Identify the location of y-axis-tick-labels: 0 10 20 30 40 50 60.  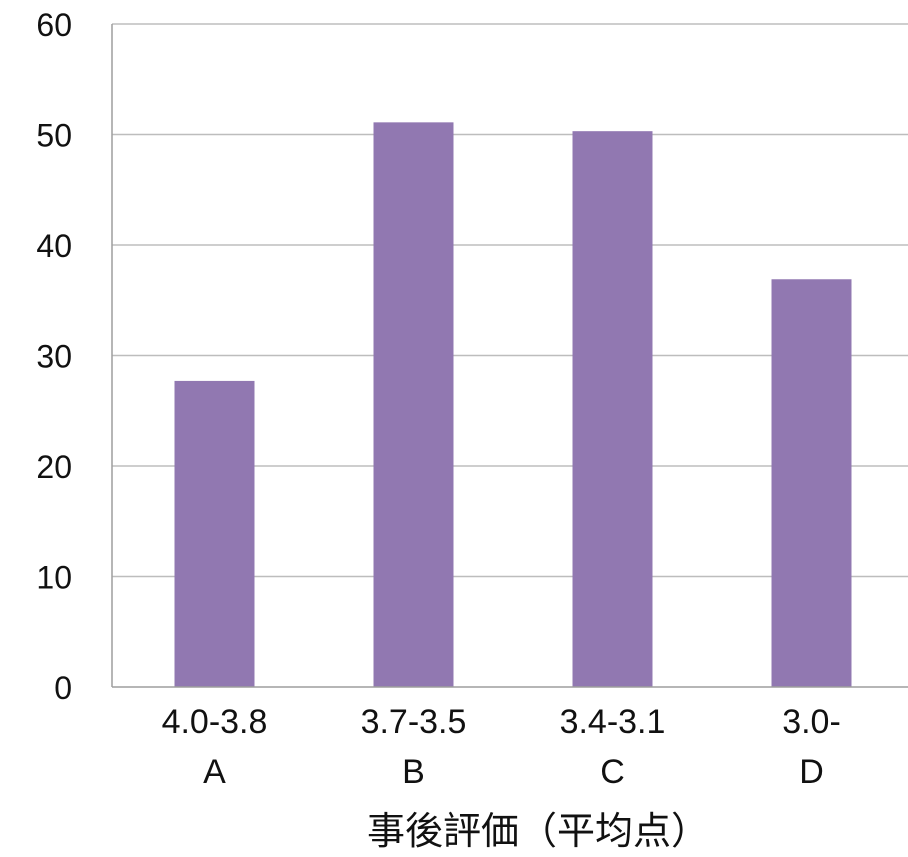
(54, 356).